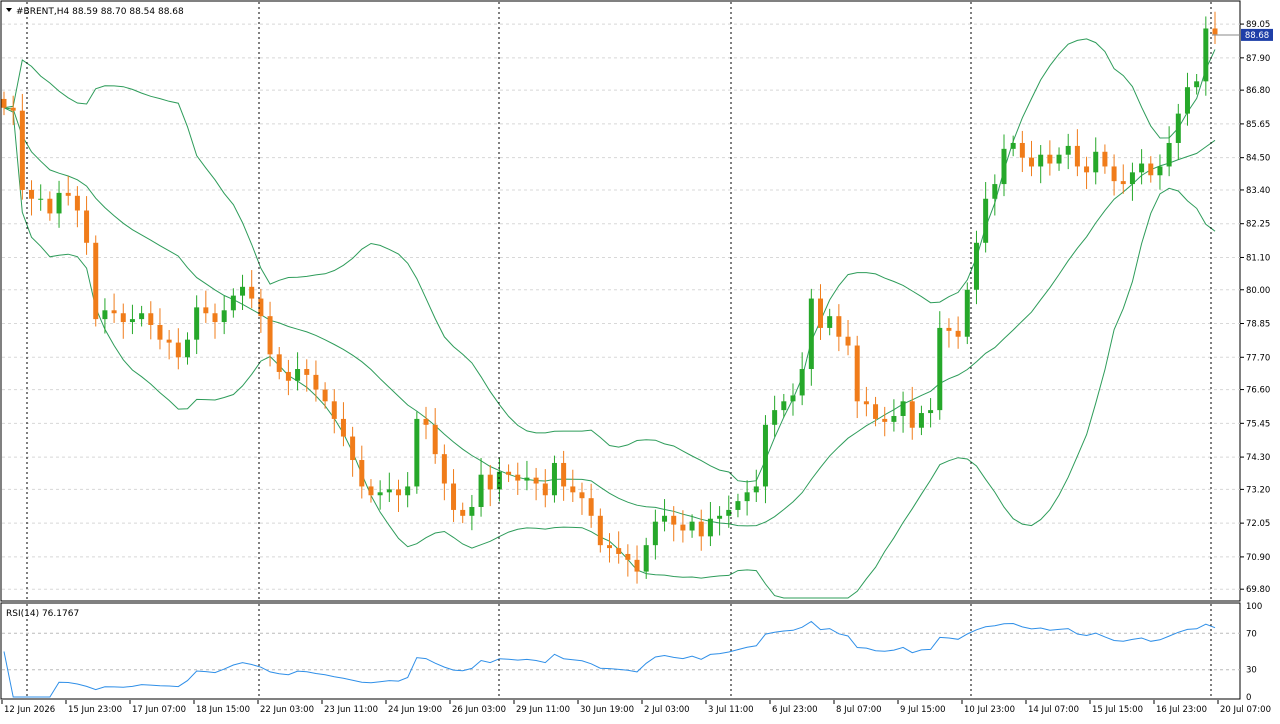 Image resolution: width=1280 pixels, height=724 pixels. What do you see at coordinates (1258, 358) in the screenshot?
I see `y-tick-label: 77.70` at bounding box center [1258, 358].